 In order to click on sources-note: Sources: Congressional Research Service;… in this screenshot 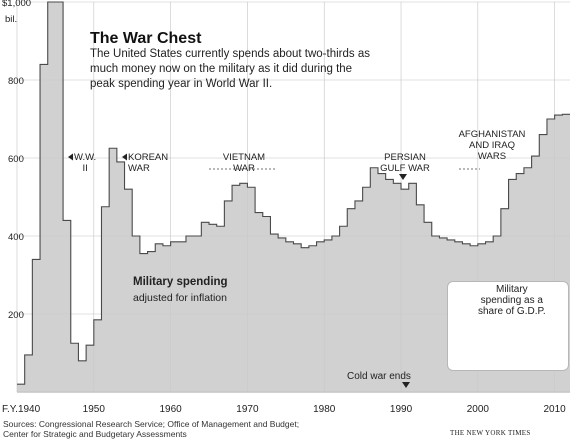, I will do `click(151, 429)`.